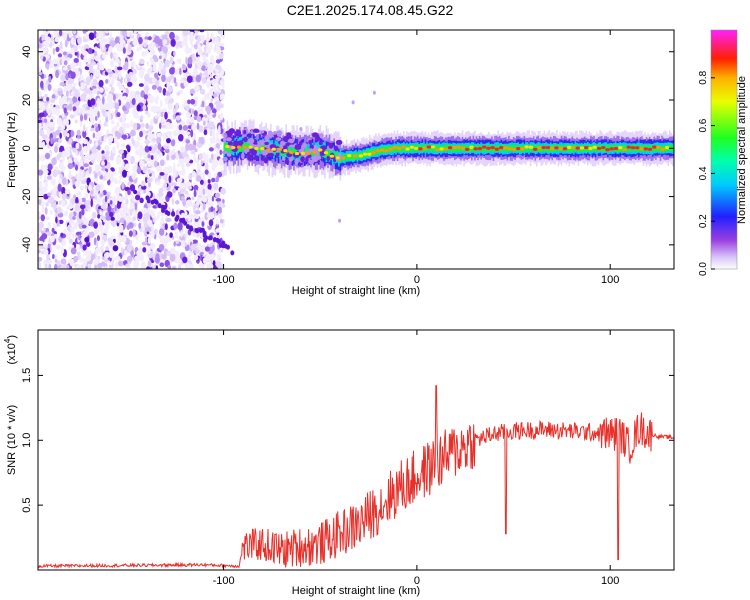 The width and height of the screenshot is (750, 600). I want to click on signal-burst-cell, so click(296, 162).